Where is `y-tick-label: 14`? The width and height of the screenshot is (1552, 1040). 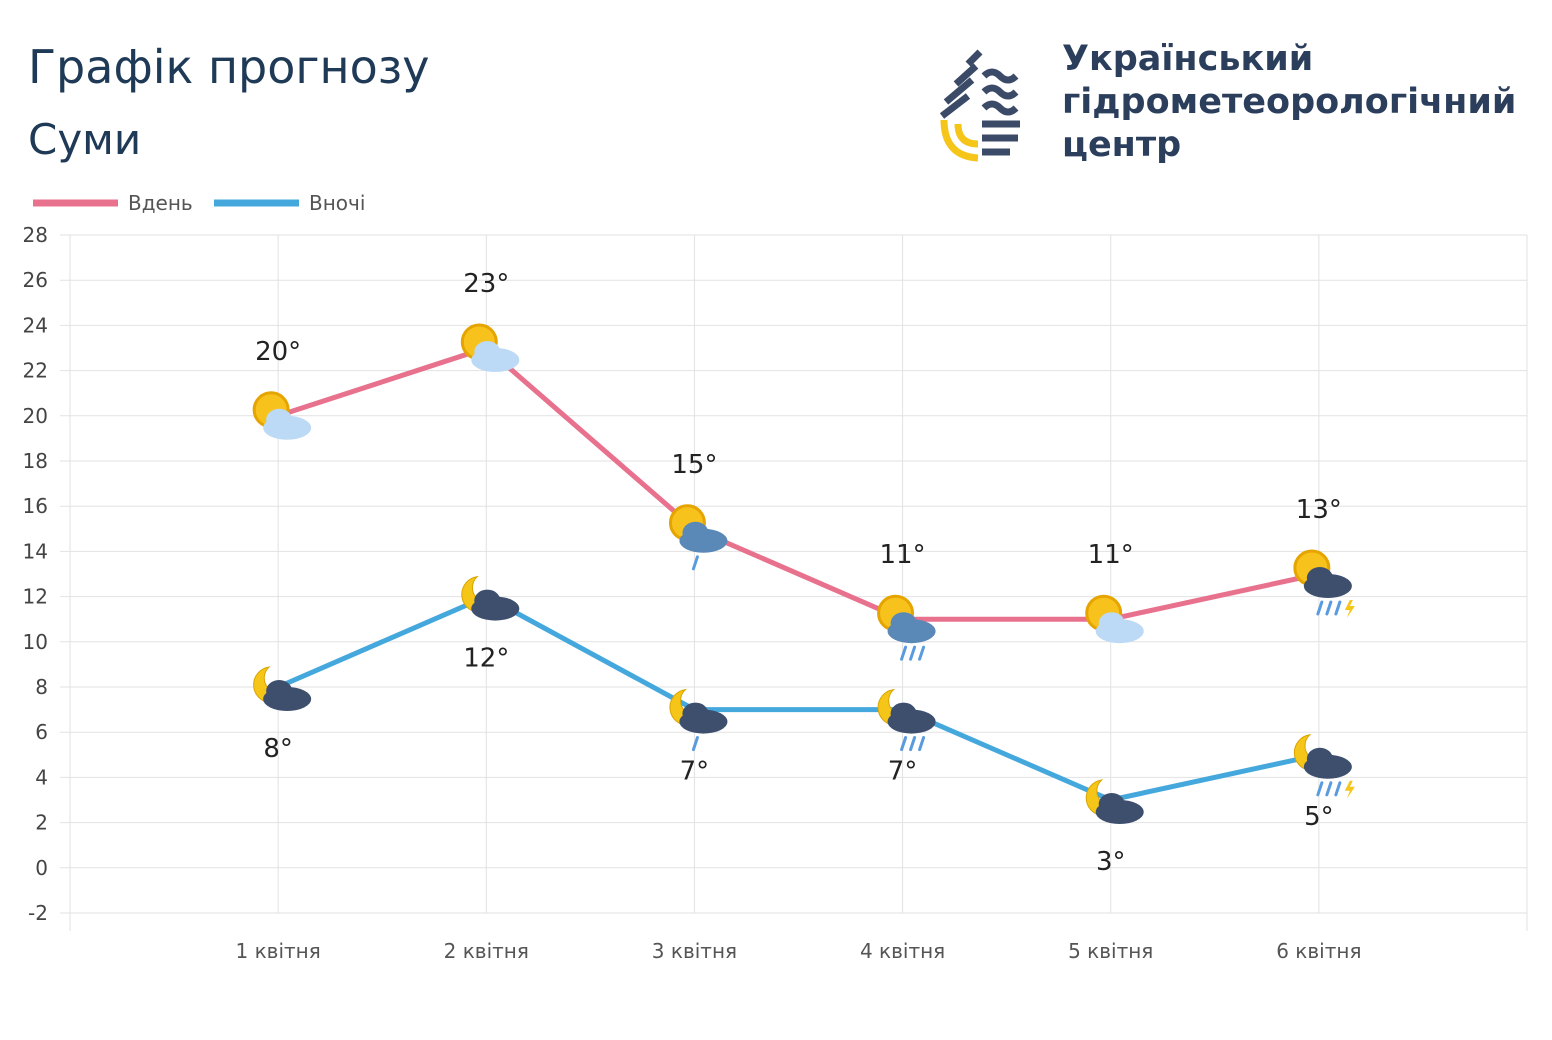 y-tick-label: 14 is located at coordinates (35, 551).